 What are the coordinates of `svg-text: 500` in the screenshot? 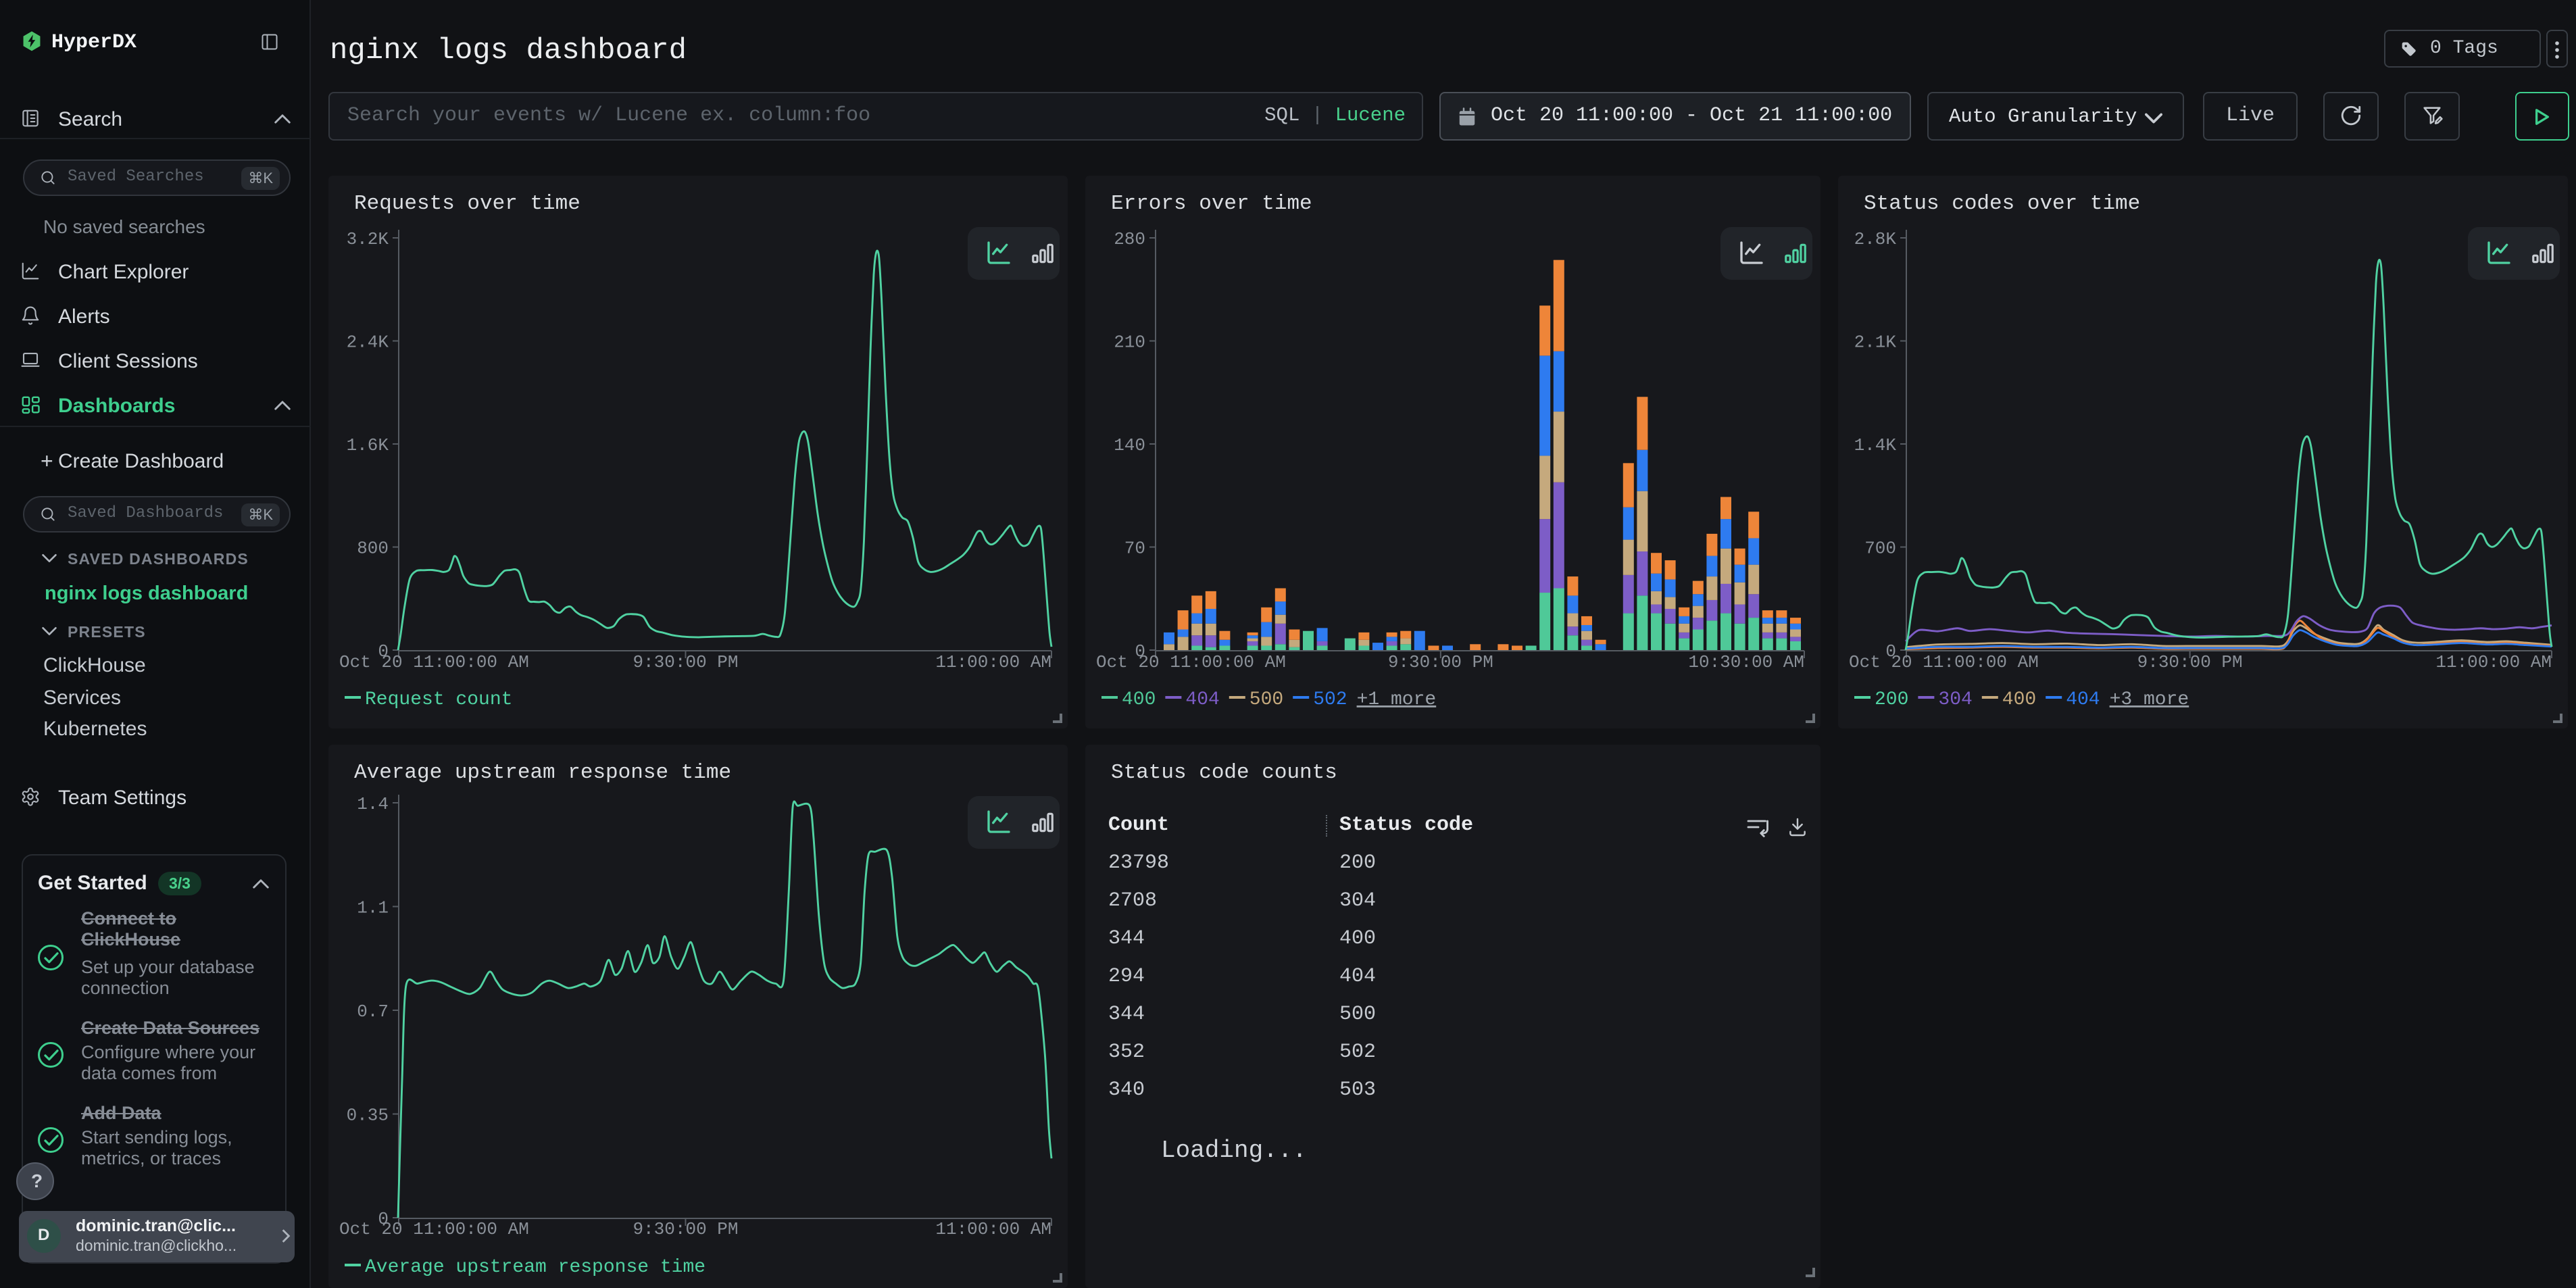 It's located at (1266, 700).